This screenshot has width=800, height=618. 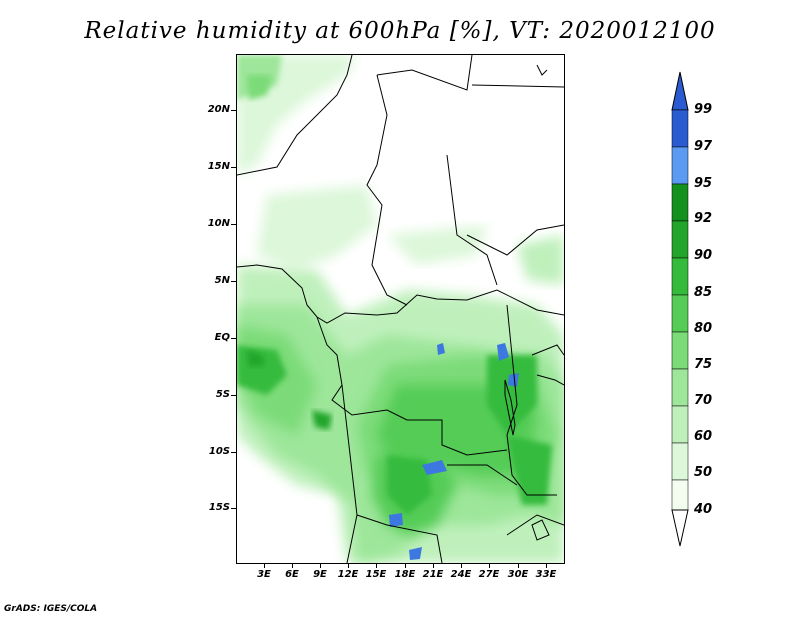 I want to click on longitude-label: 9E, so click(x=320, y=574).